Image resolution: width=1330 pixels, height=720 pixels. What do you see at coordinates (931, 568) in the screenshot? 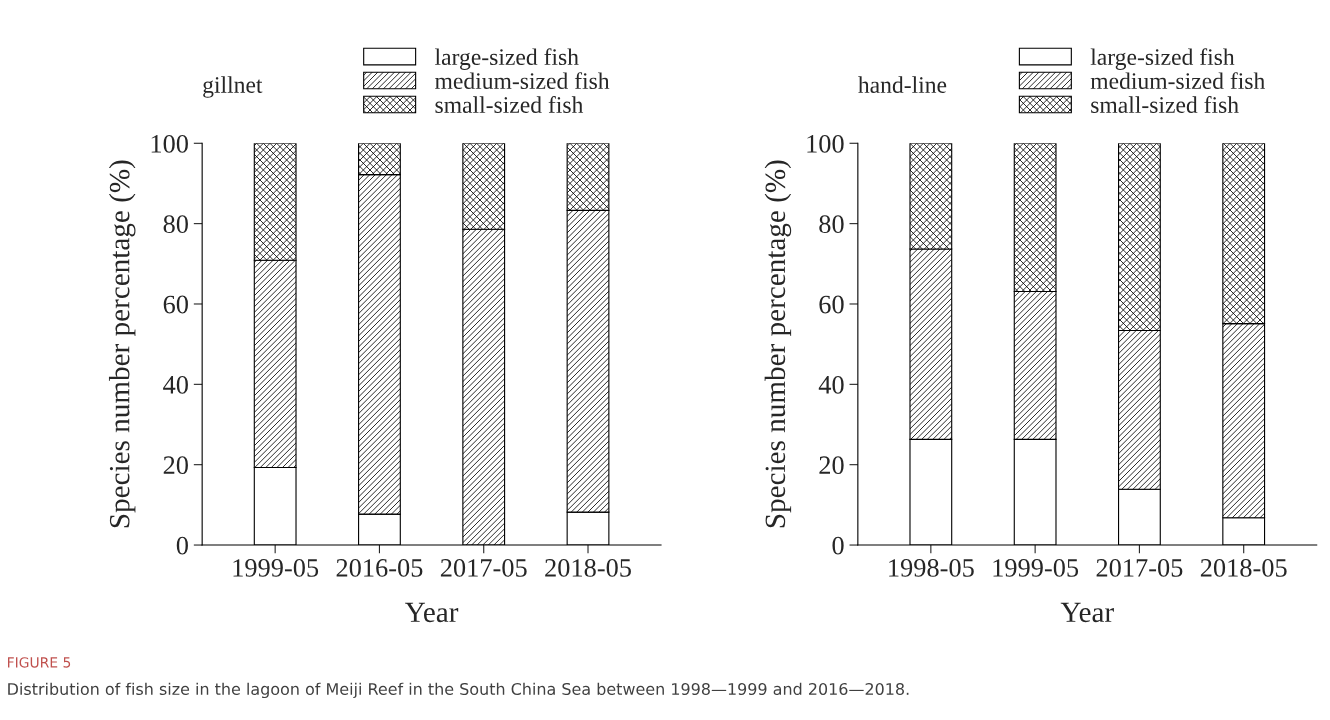
I see `x-tick-label: 1998-05` at bounding box center [931, 568].